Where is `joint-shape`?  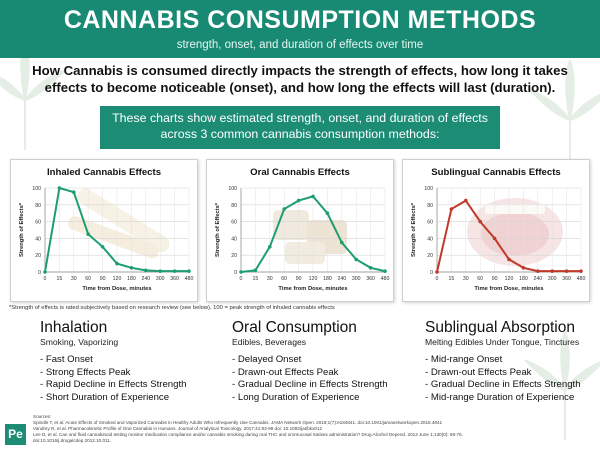 joint-shape is located at coordinates (113, 237).